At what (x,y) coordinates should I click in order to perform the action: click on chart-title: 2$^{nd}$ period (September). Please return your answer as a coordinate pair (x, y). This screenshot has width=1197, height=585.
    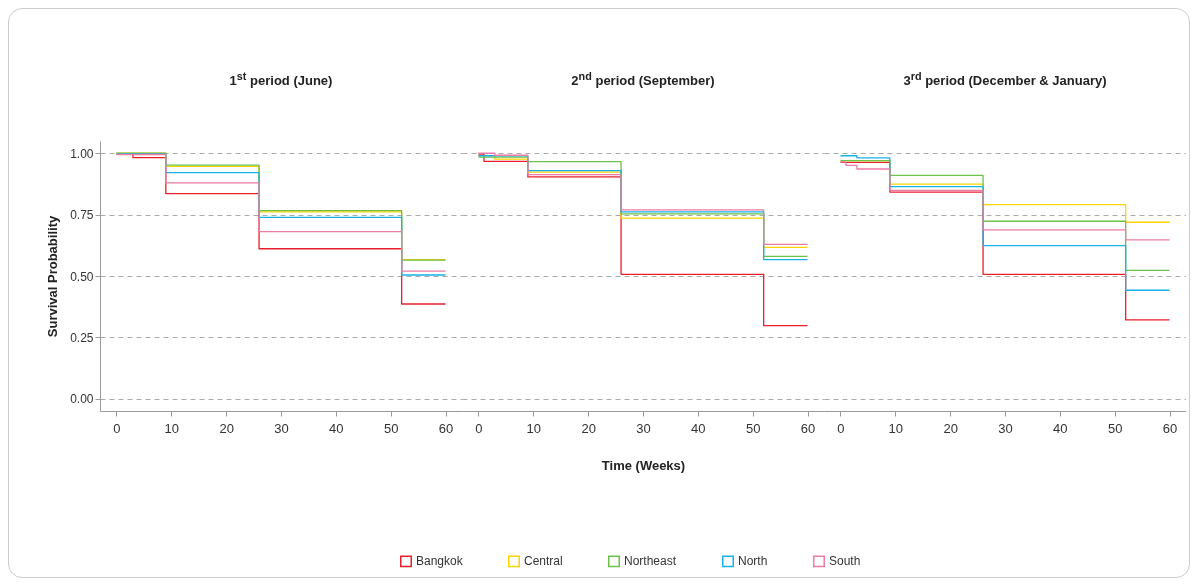
    Looking at the image, I should click on (643, 79).